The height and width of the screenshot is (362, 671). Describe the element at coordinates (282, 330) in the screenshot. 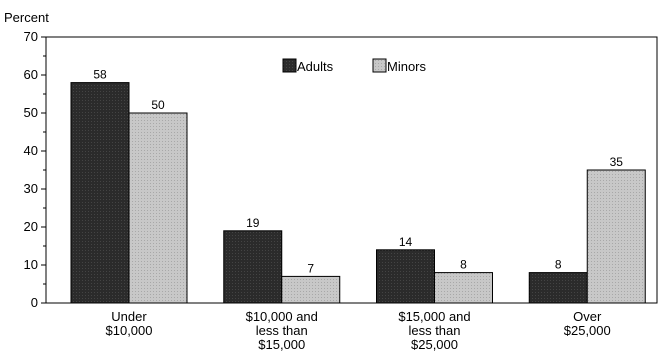

I see `x-tick-label: $10,000 and less than $15,000` at that location.